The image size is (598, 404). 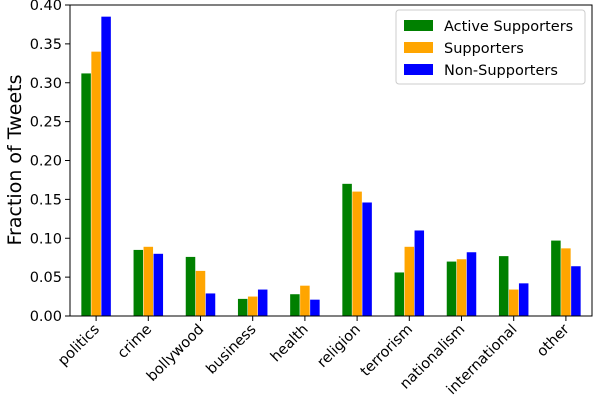 What do you see at coordinates (338, 346) in the screenshot?
I see `x-tick-label-religion: religion` at bounding box center [338, 346].